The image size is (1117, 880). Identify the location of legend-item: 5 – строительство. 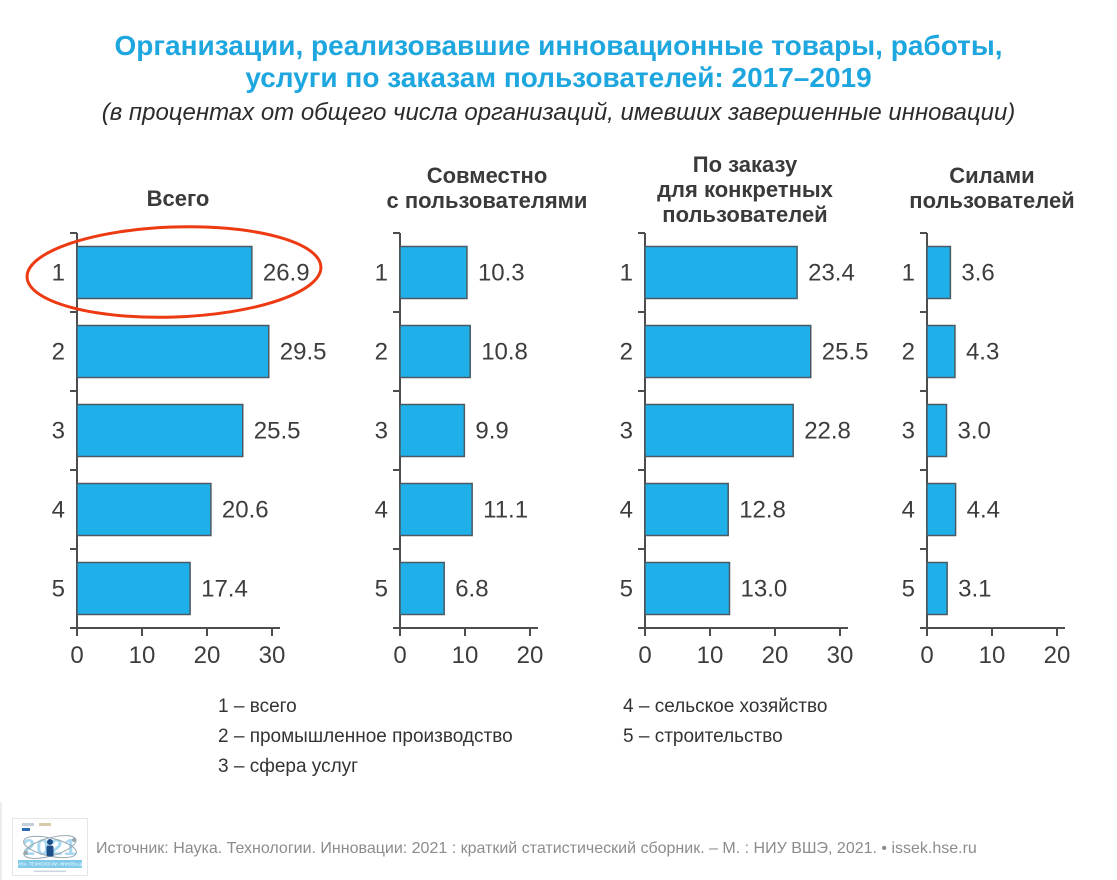
(703, 736).